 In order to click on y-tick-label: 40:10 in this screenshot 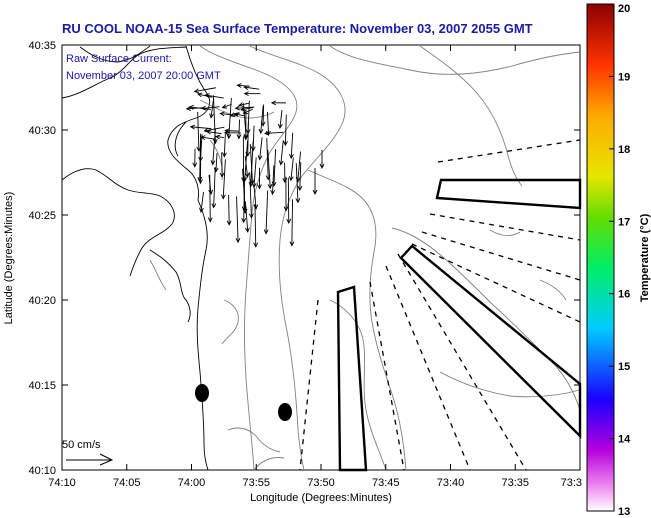, I will do `click(42, 471)`.